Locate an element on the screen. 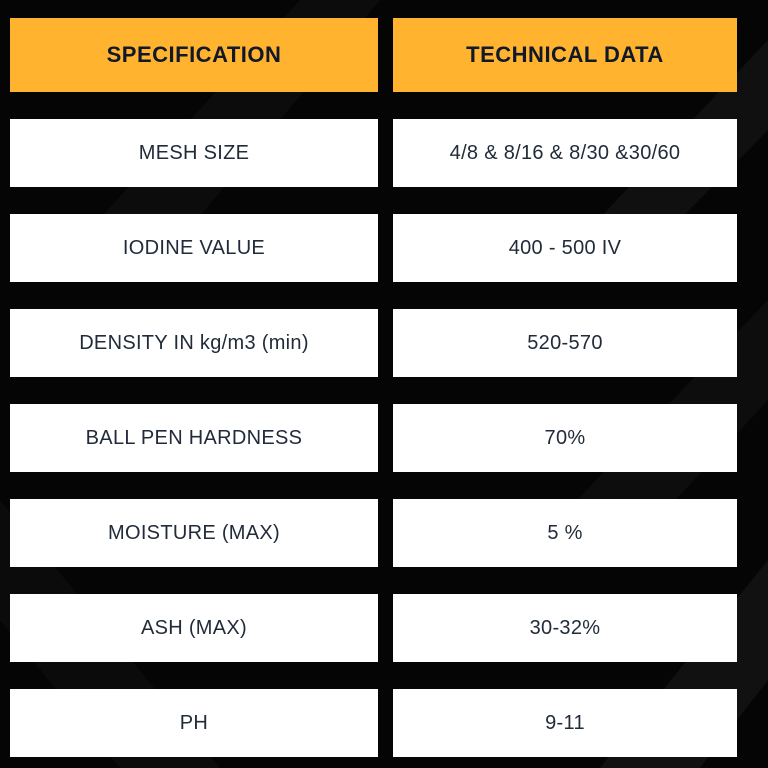 The width and height of the screenshot is (768, 768). spec-label: BALL PEN HARDNESS is located at coordinates (194, 437).